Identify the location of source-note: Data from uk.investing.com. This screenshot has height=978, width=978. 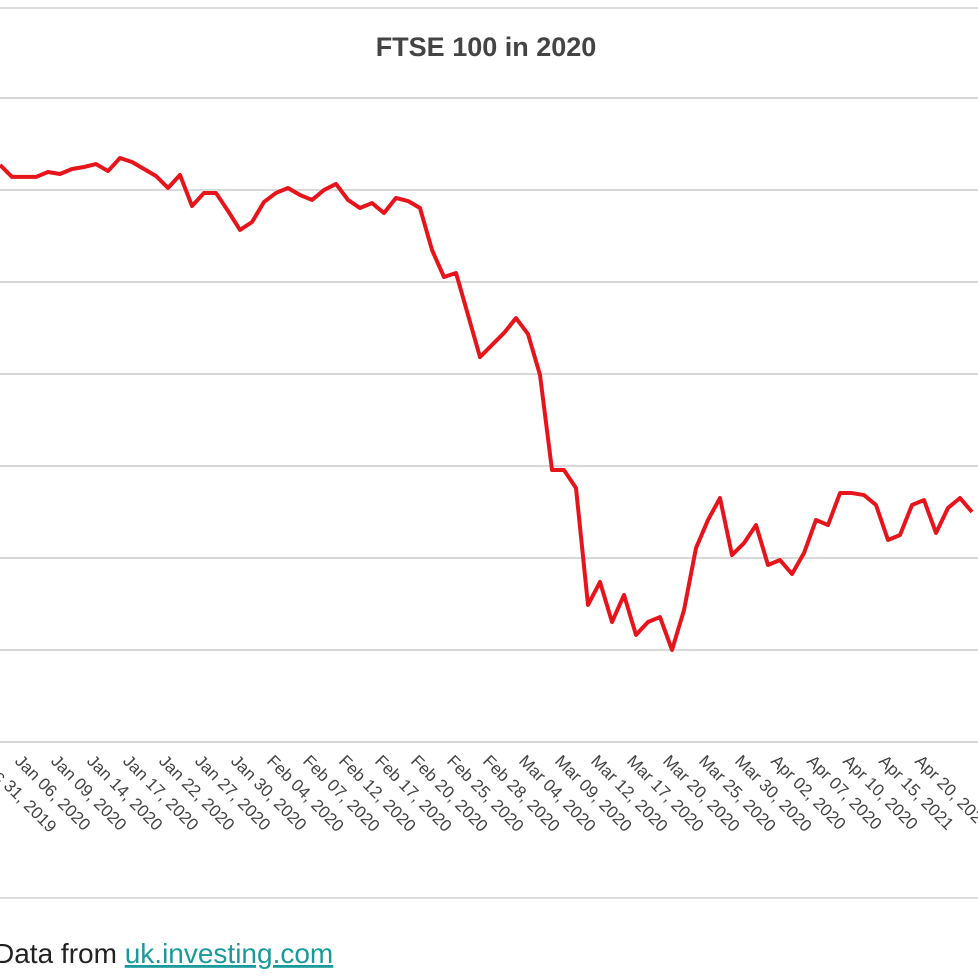
(166, 953).